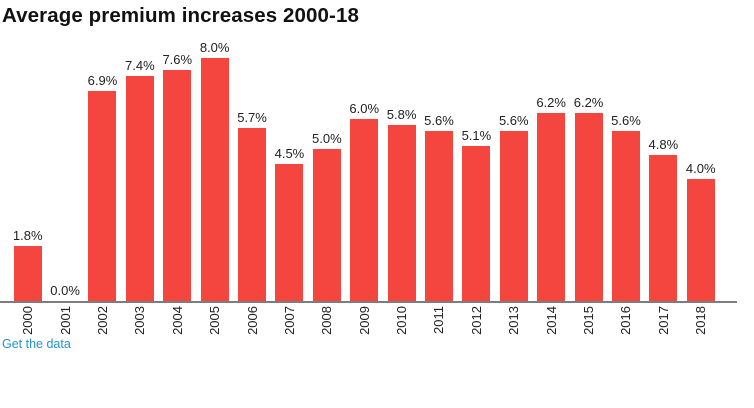 This screenshot has height=408, width=754. I want to click on x-tick-label: 2017, so click(663, 320).